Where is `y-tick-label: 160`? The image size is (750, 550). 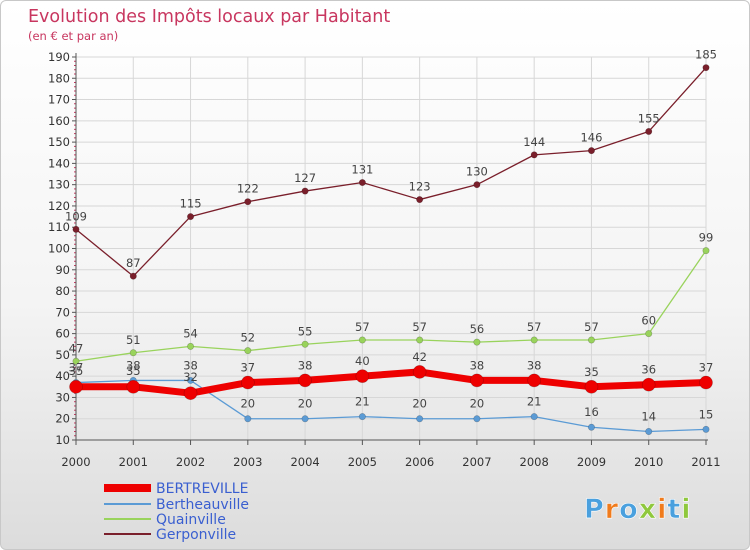 y-tick-label: 160 is located at coordinates (59, 121).